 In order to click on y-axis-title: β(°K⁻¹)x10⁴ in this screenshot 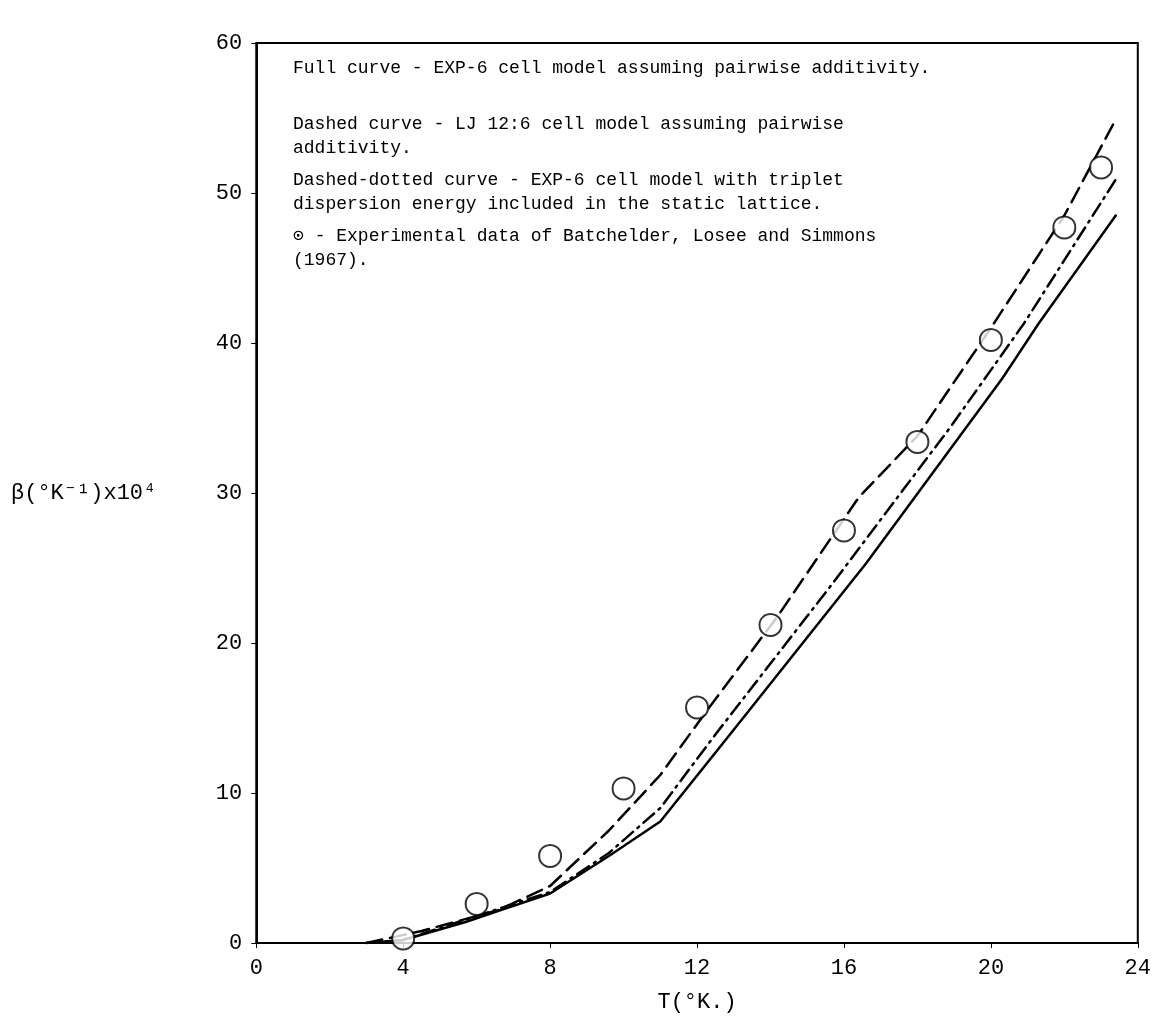, I will do `click(83, 493)`.